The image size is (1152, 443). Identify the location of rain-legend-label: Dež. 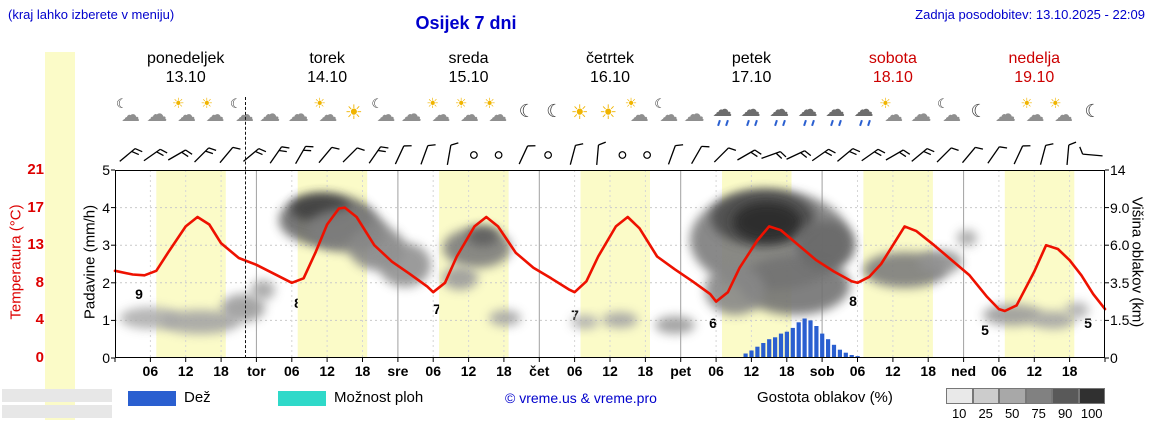
(197, 397).